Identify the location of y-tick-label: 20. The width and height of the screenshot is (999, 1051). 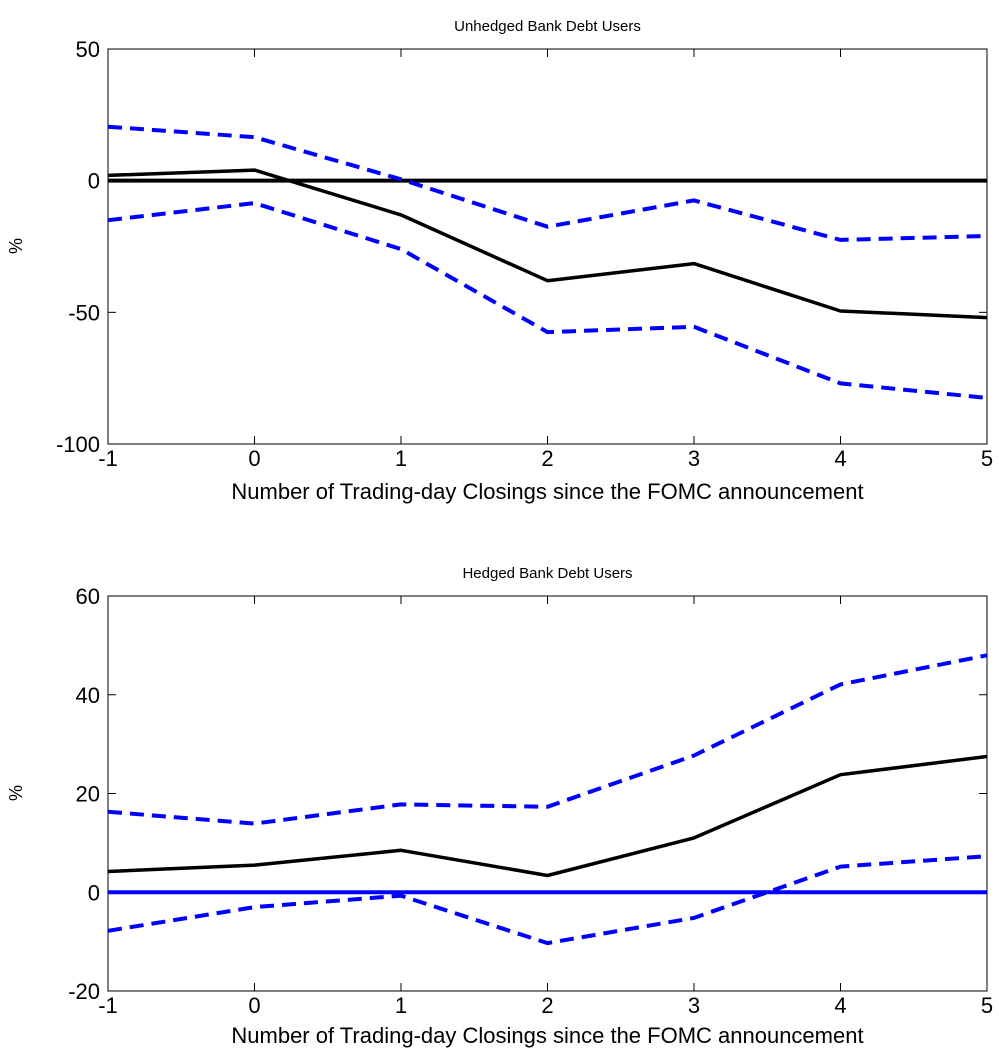
(88, 794).